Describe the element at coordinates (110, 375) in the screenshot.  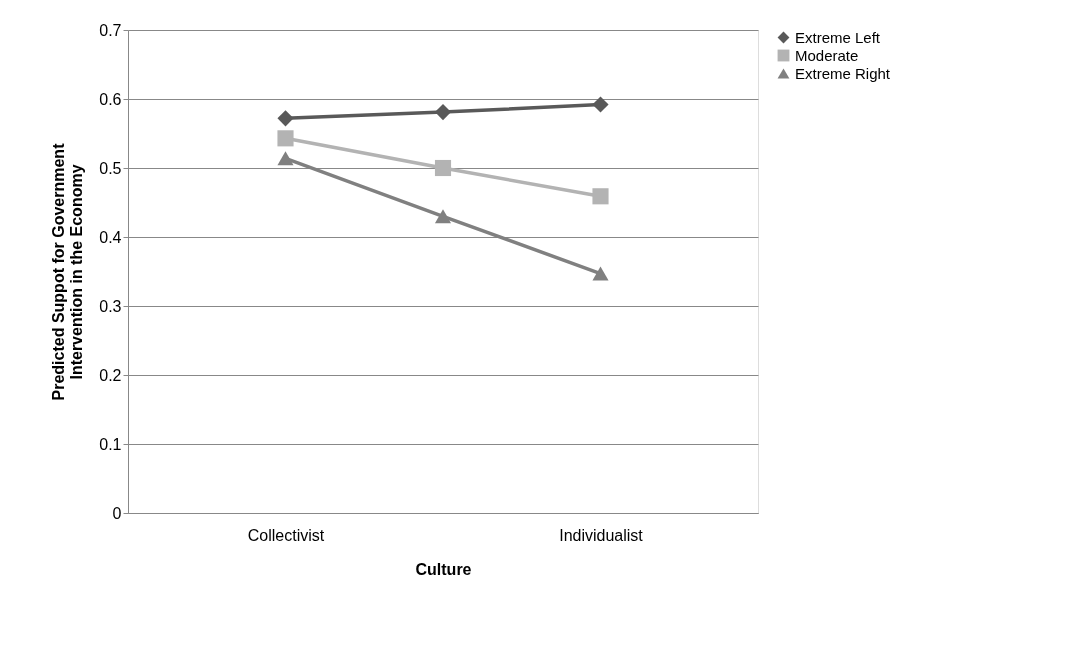
I see `y-tick-label: 0.2` at that location.